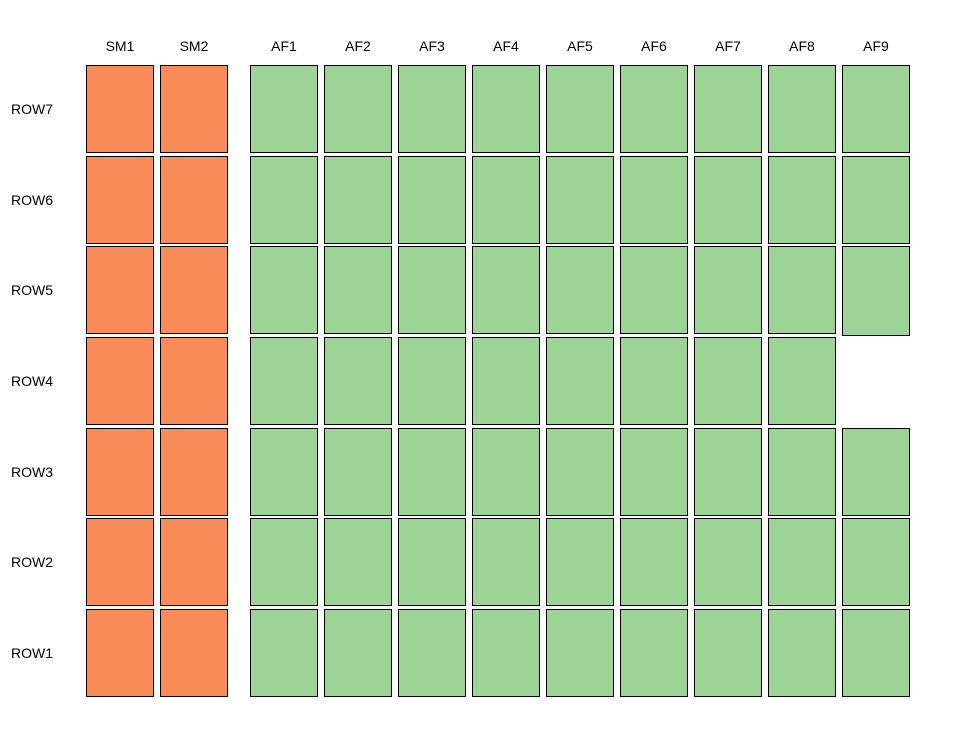  Describe the element at coordinates (358, 290) in the screenshot. I see `matrix-cell-af2-row5` at that location.